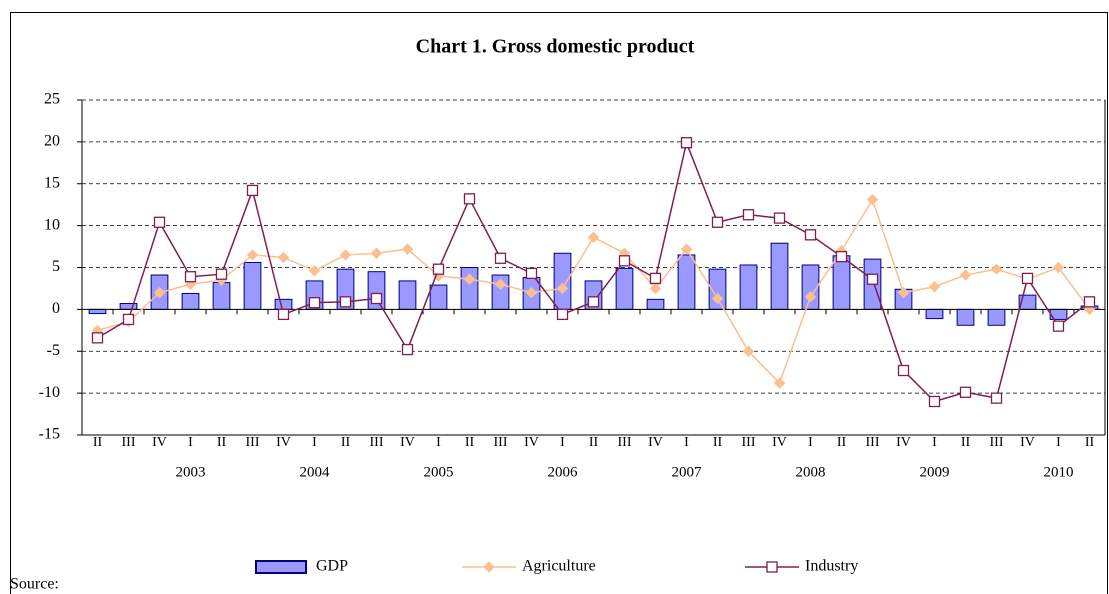 The width and height of the screenshot is (1109, 594). Describe the element at coordinates (687, 472) in the screenshot. I see `year-label: 2007` at that location.